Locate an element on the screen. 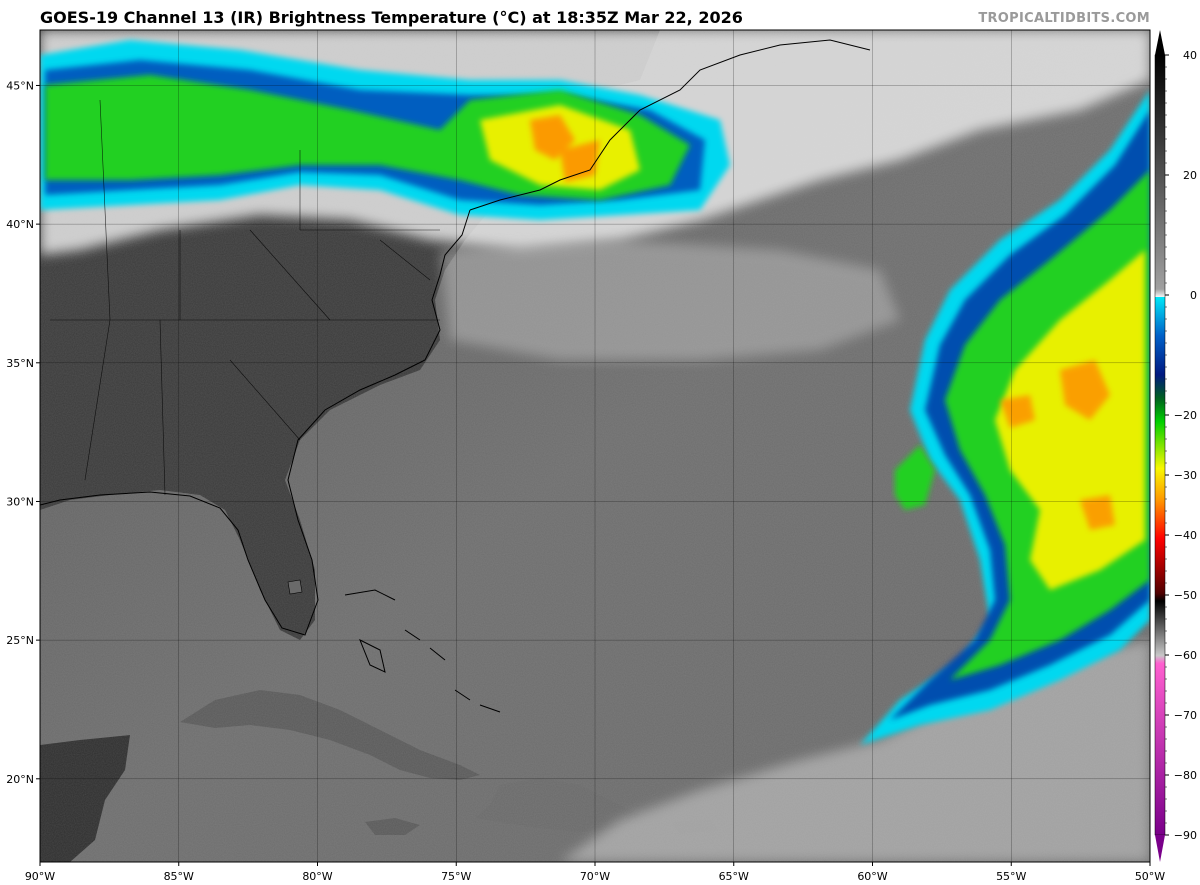  atlantic-storm-orange is located at coordinates (1057, 445).